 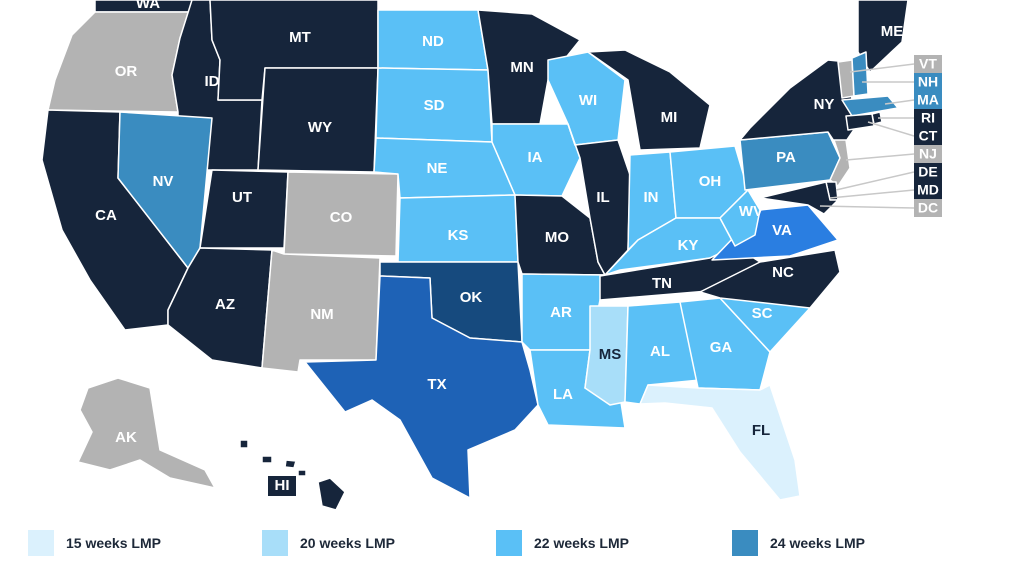 I want to click on state-wy, so click(x=318, y=120).